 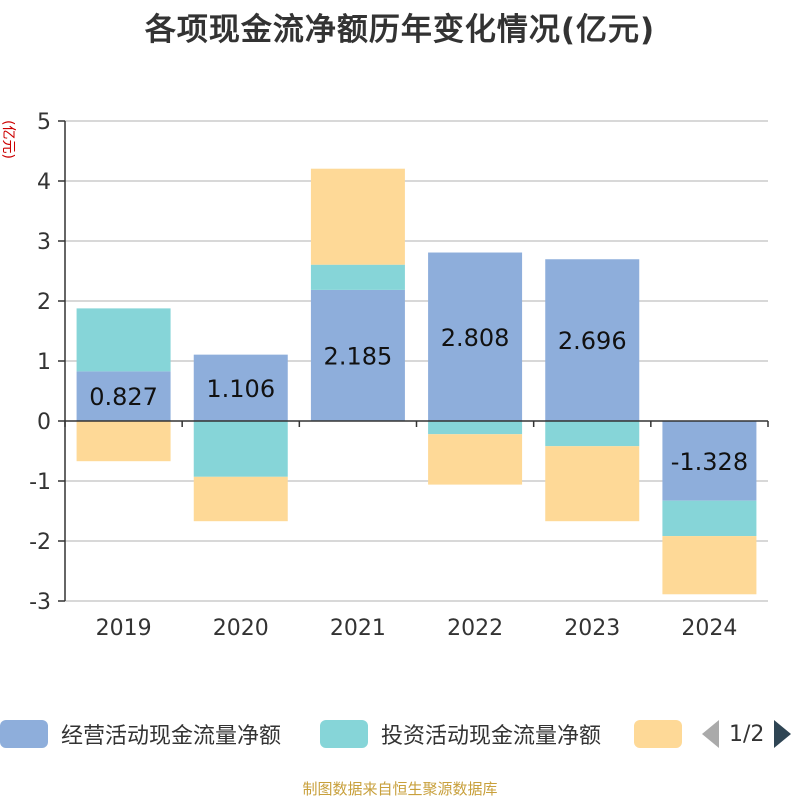 What do you see at coordinates (783, 734) in the screenshot?
I see `legend-next-page-icon` at bounding box center [783, 734].